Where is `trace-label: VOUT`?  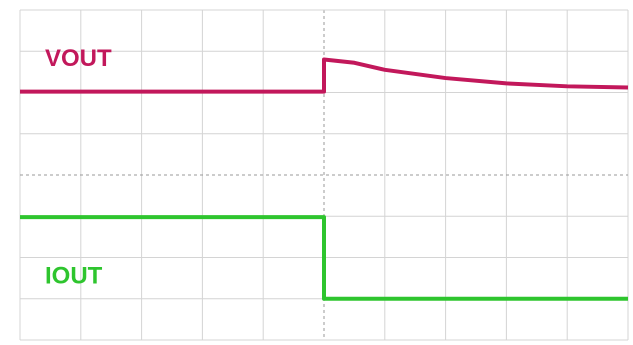
trace-label: VOUT is located at coordinates (78, 58).